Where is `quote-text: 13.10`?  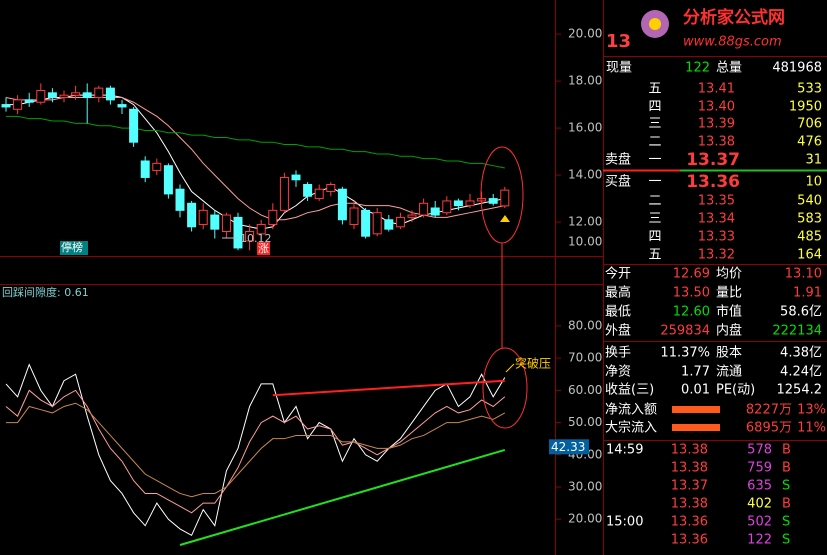
quote-text: 13.10 is located at coordinates (803, 274).